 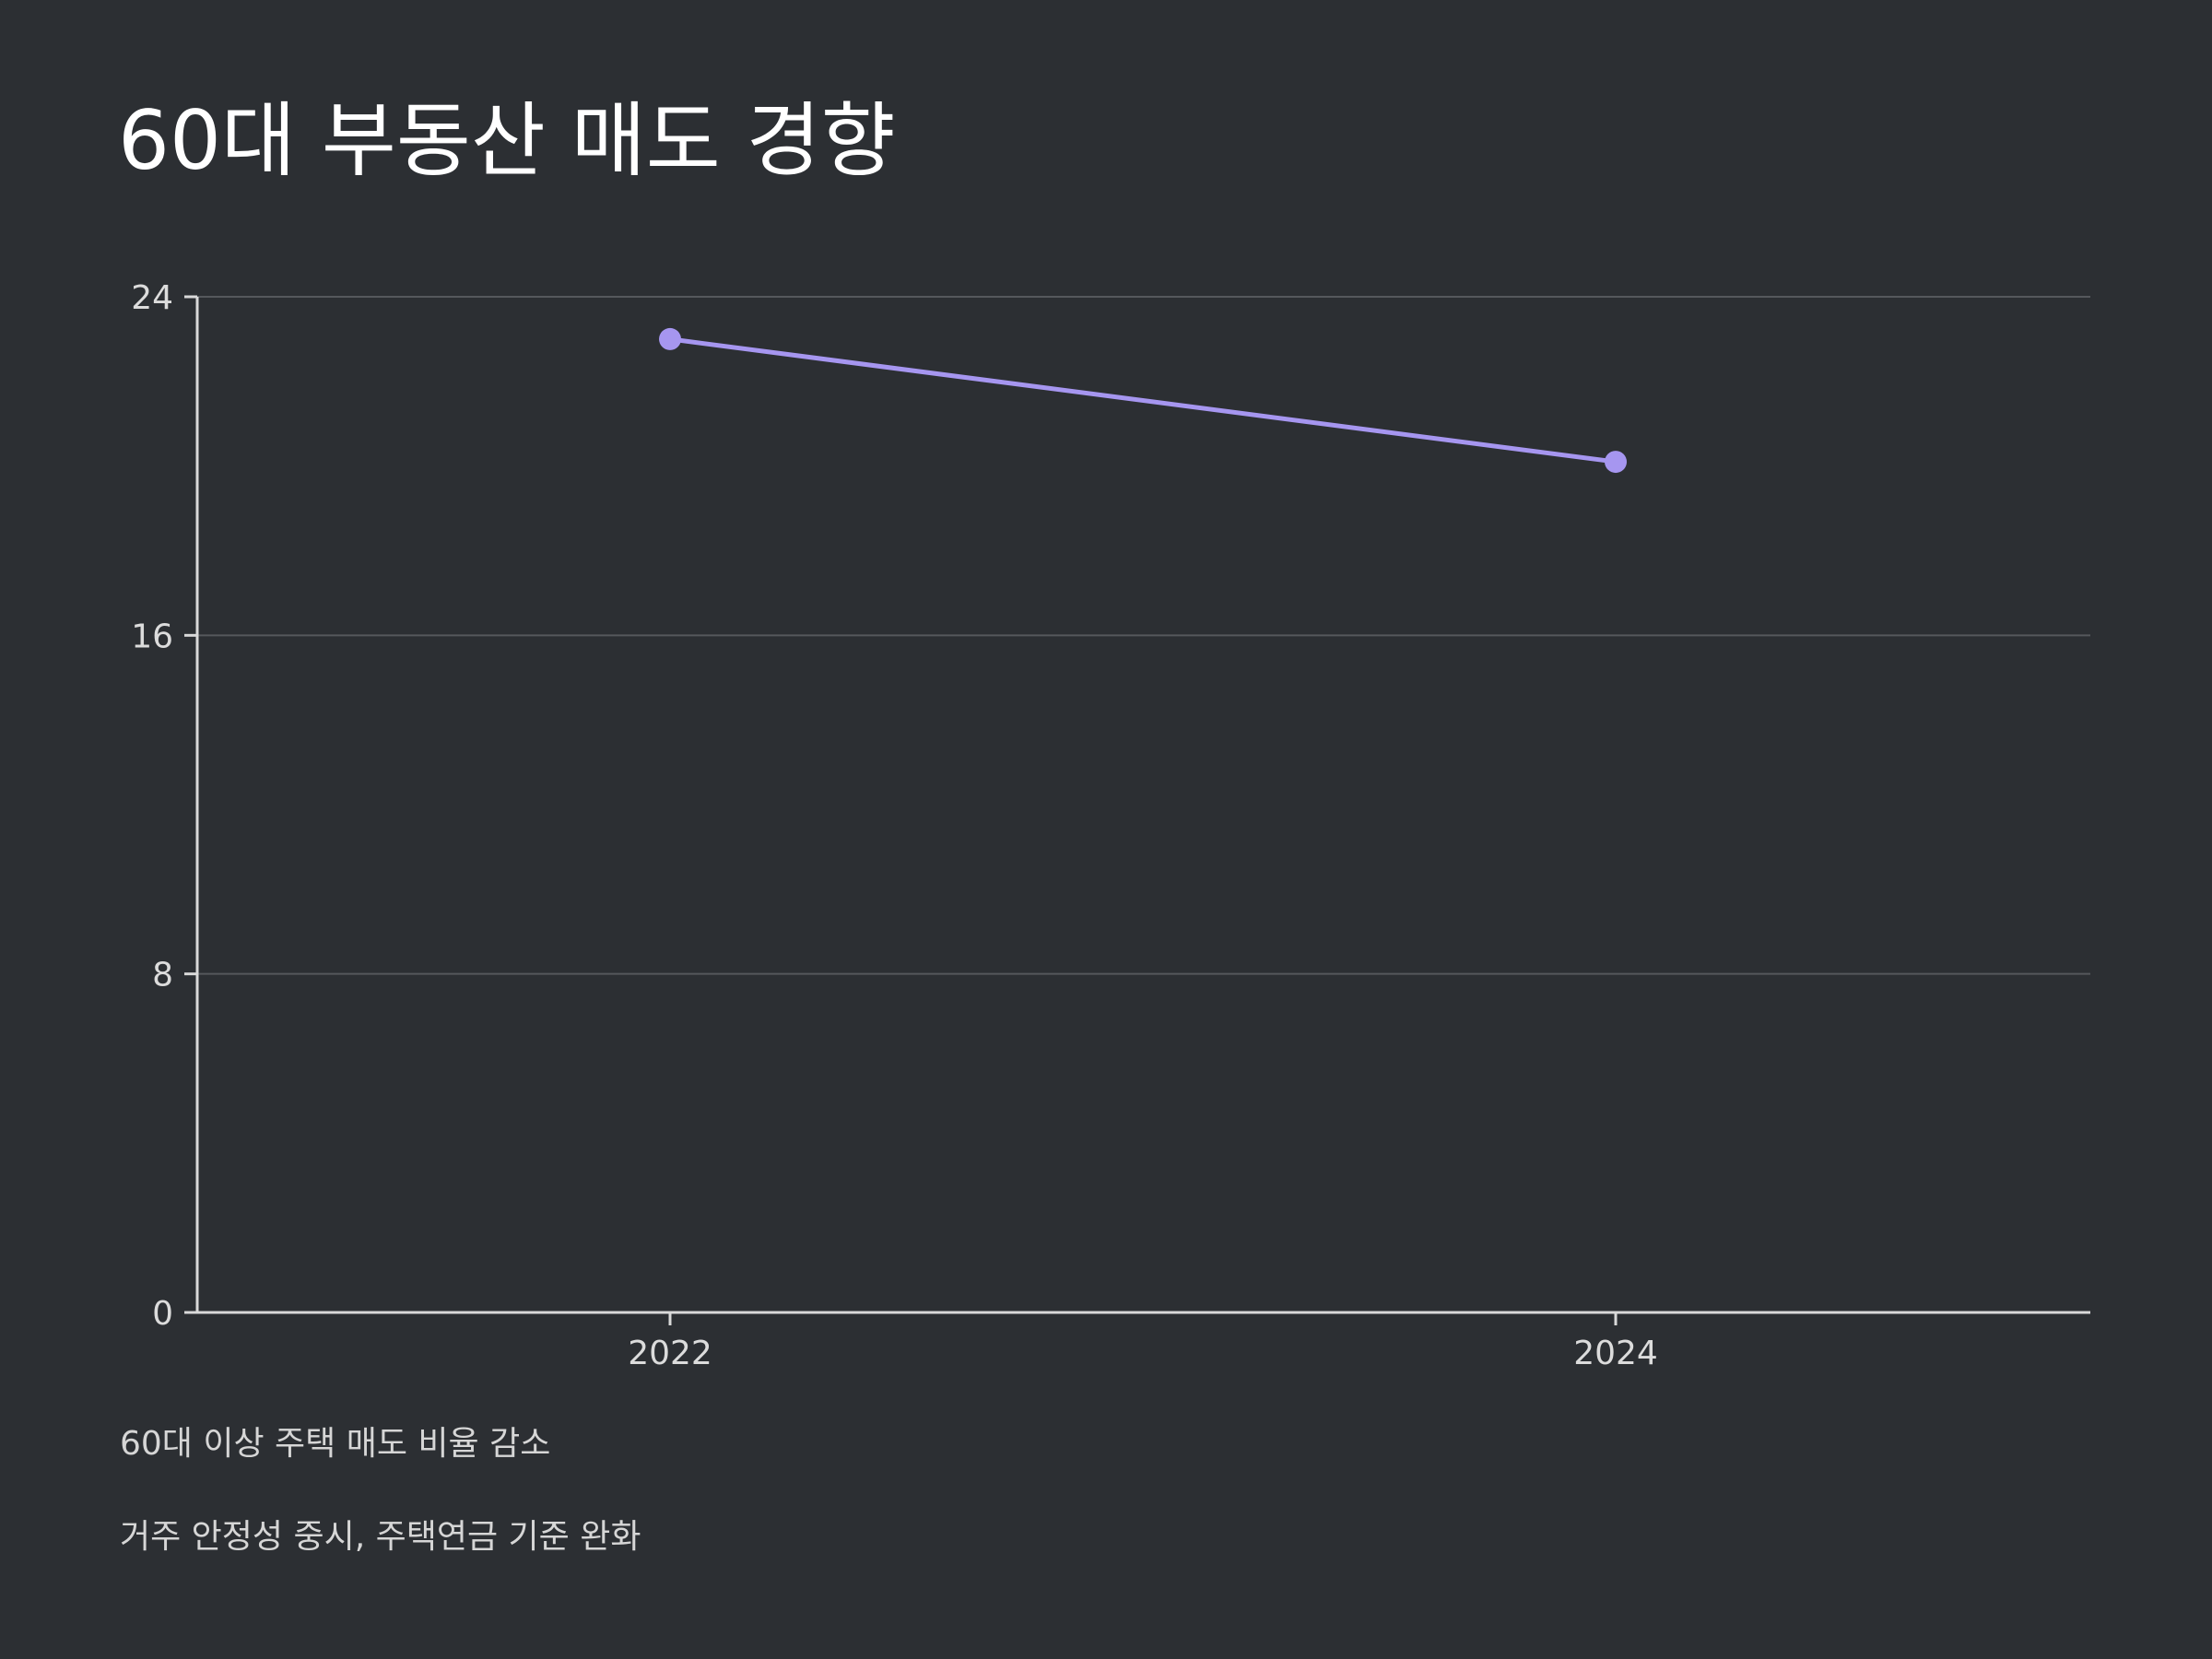 I want to click on footnote-2: 거주 안정성 중시, 주택연금 기준 완화, so click(x=380, y=1537).